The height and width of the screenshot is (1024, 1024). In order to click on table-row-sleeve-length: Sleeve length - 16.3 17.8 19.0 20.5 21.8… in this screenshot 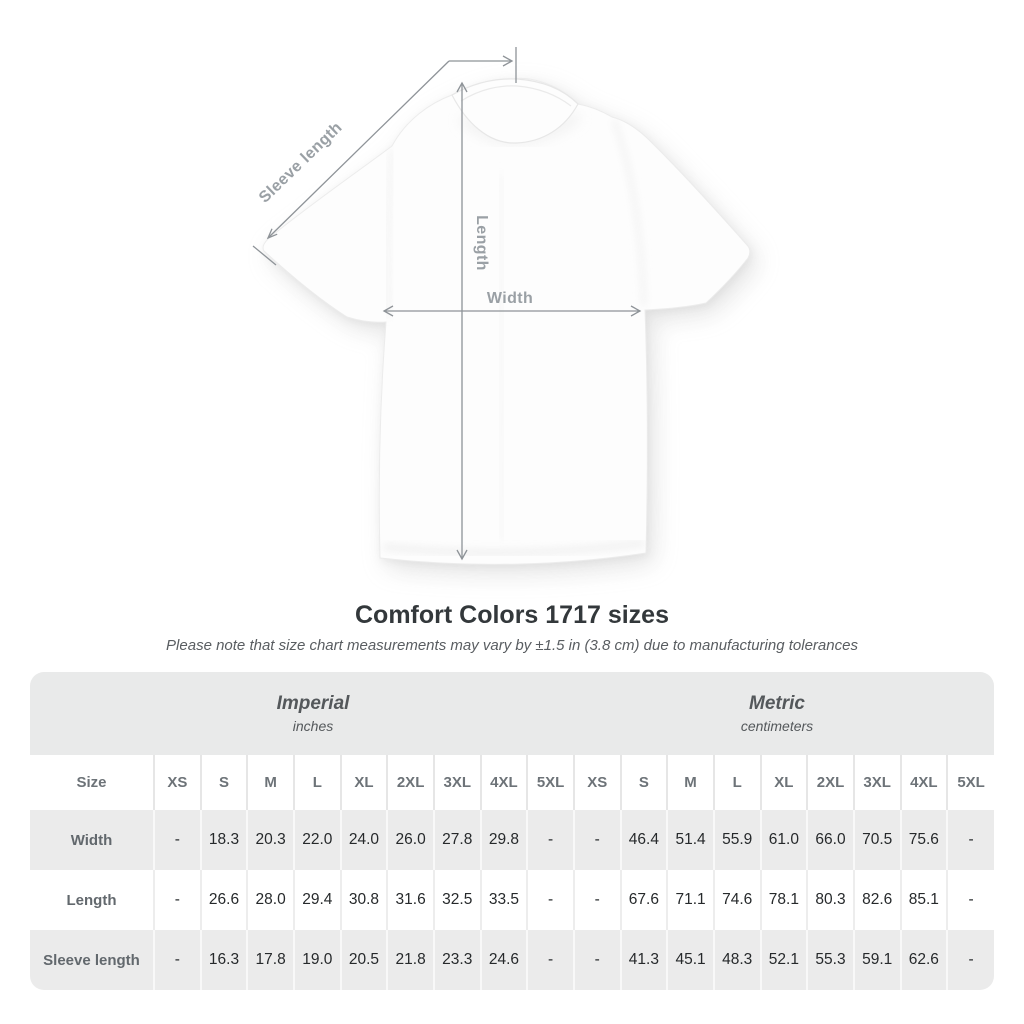, I will do `click(512, 960)`.